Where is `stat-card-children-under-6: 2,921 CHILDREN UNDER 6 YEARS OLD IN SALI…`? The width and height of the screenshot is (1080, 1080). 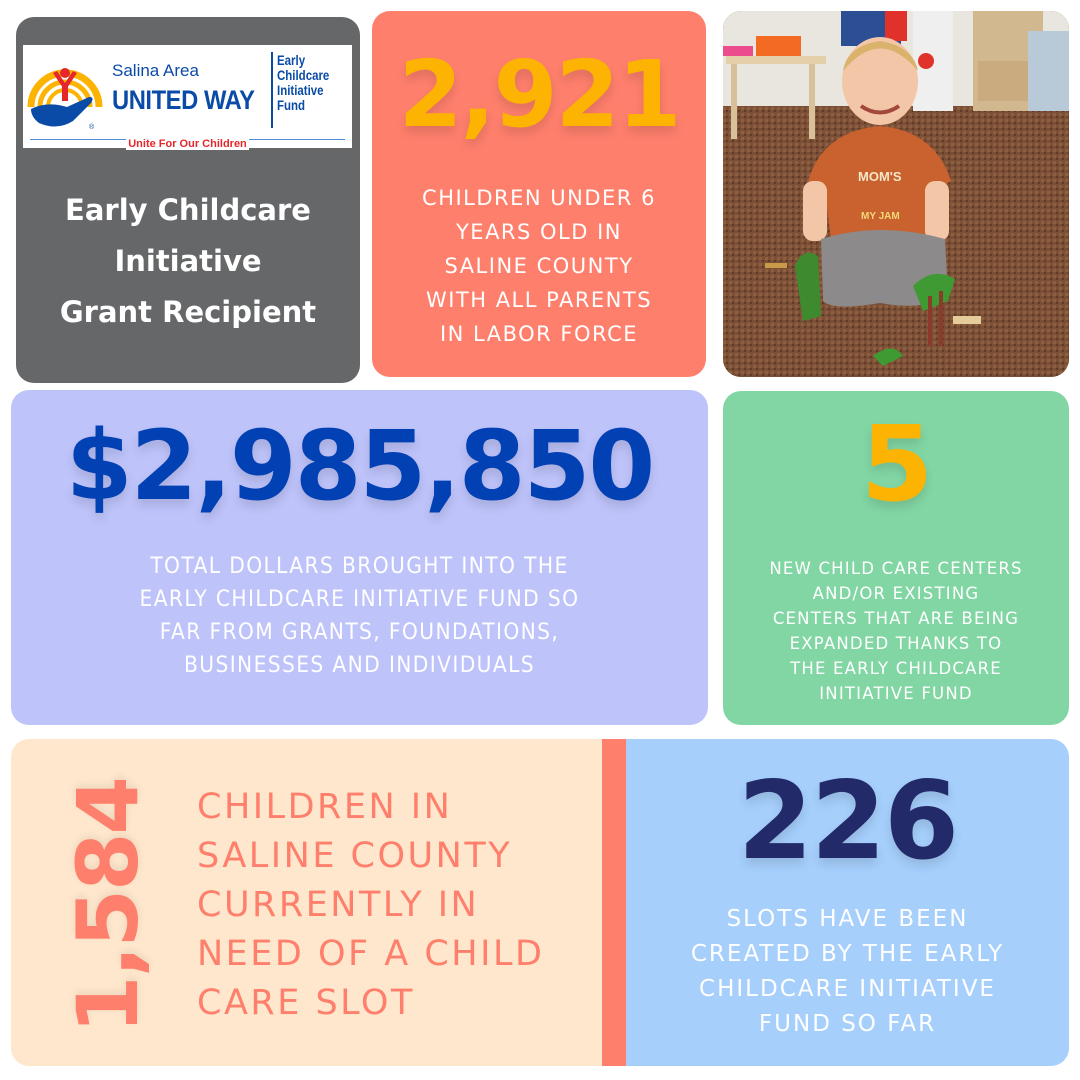 stat-card-children-under-6: 2,921 CHILDREN UNDER 6 YEARS OLD IN SALI… is located at coordinates (539, 194).